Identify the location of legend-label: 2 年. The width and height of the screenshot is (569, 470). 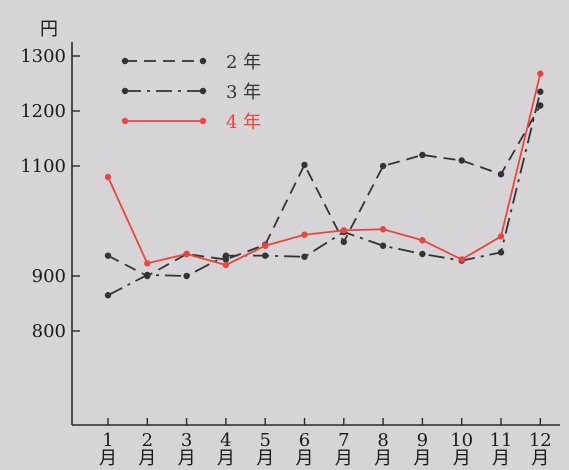
(243, 62).